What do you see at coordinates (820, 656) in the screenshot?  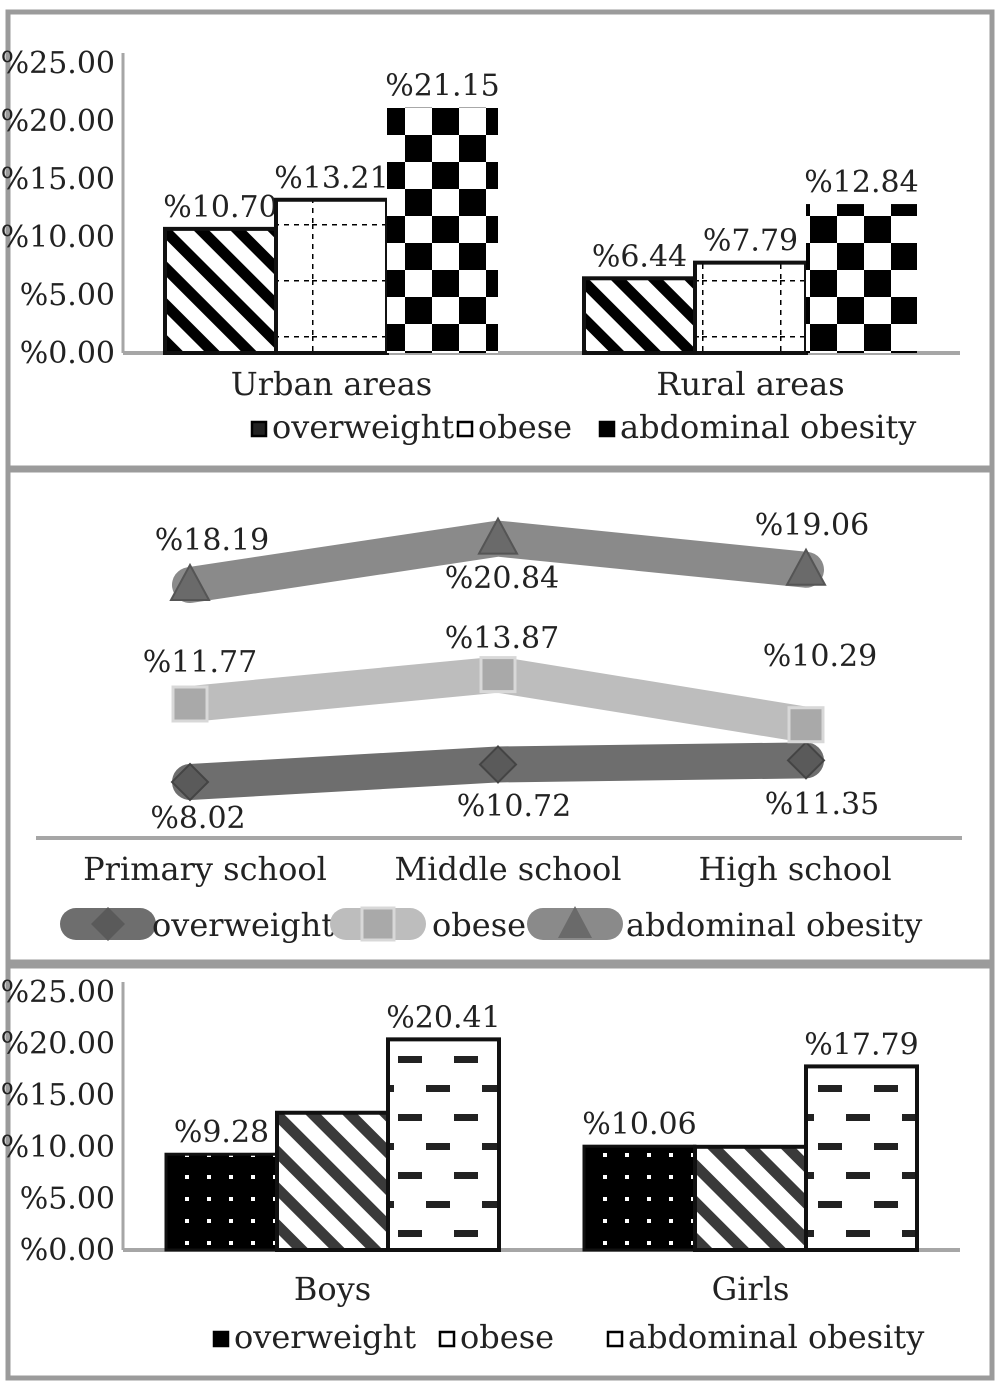 I see `c1-data-label: %10.29` at bounding box center [820, 656].